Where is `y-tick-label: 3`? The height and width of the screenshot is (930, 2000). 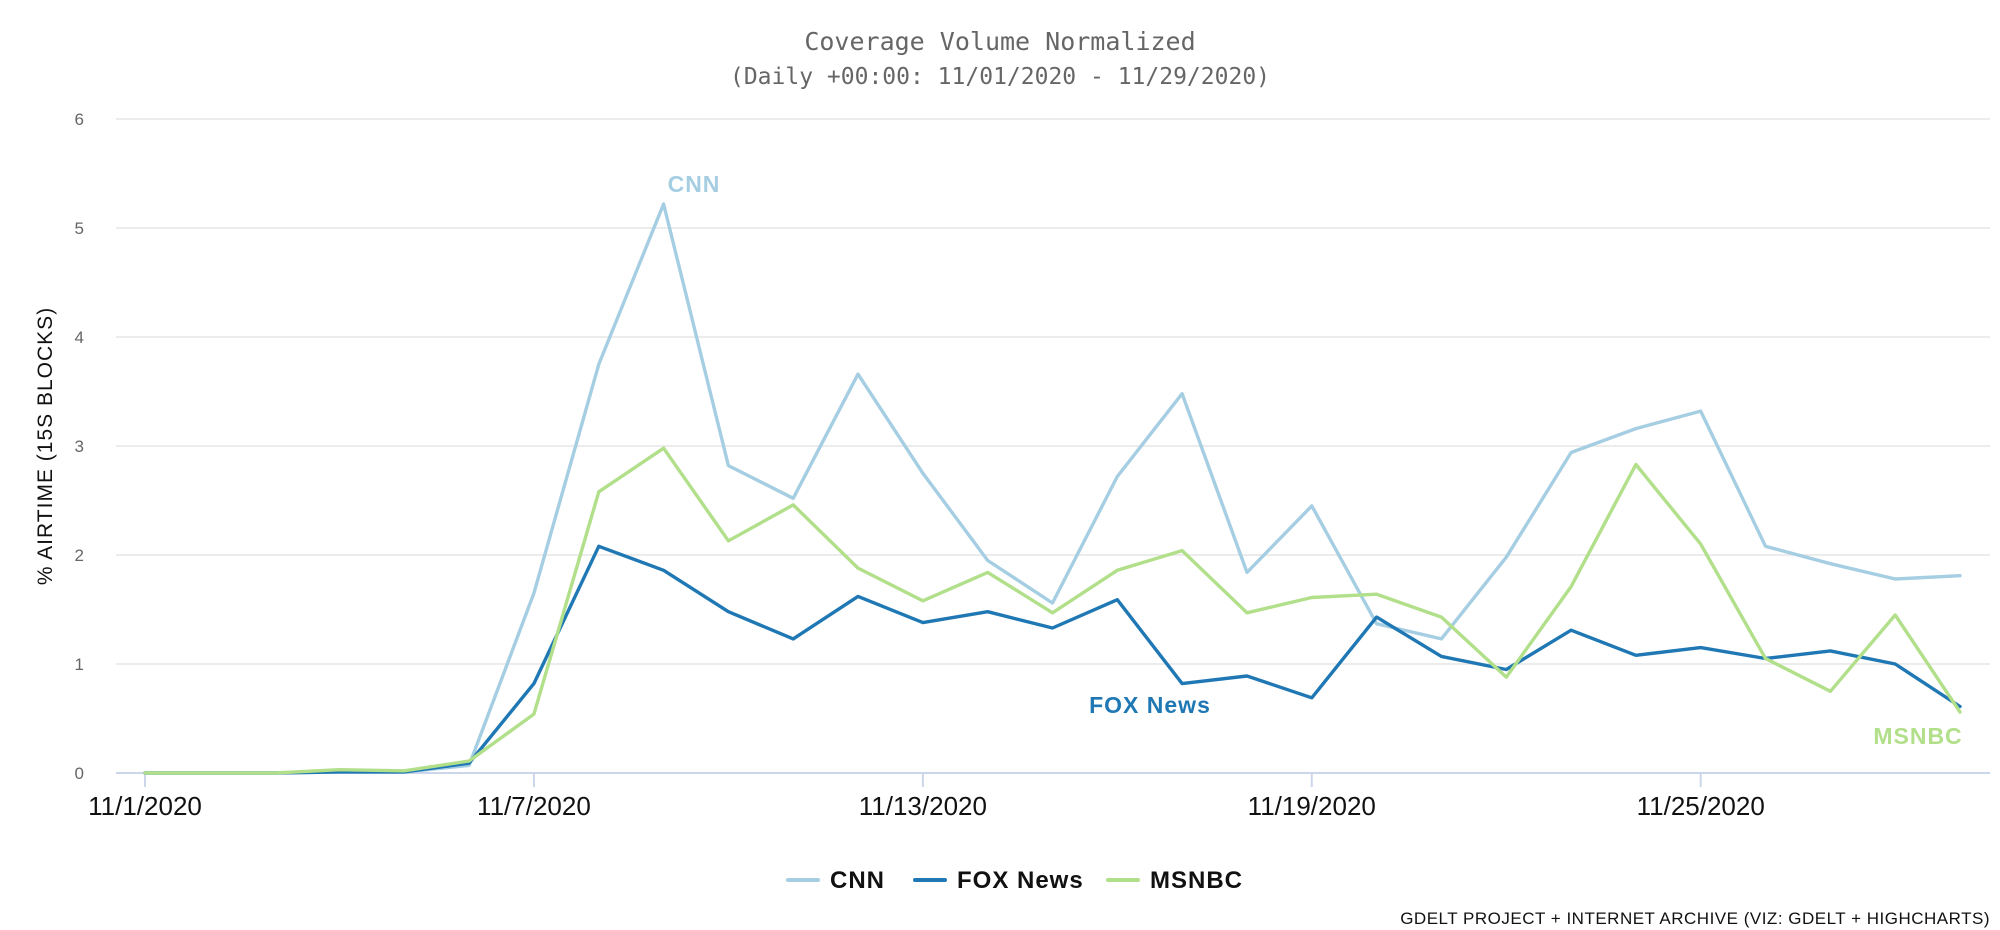
y-tick-label: 3 is located at coordinates (79, 446).